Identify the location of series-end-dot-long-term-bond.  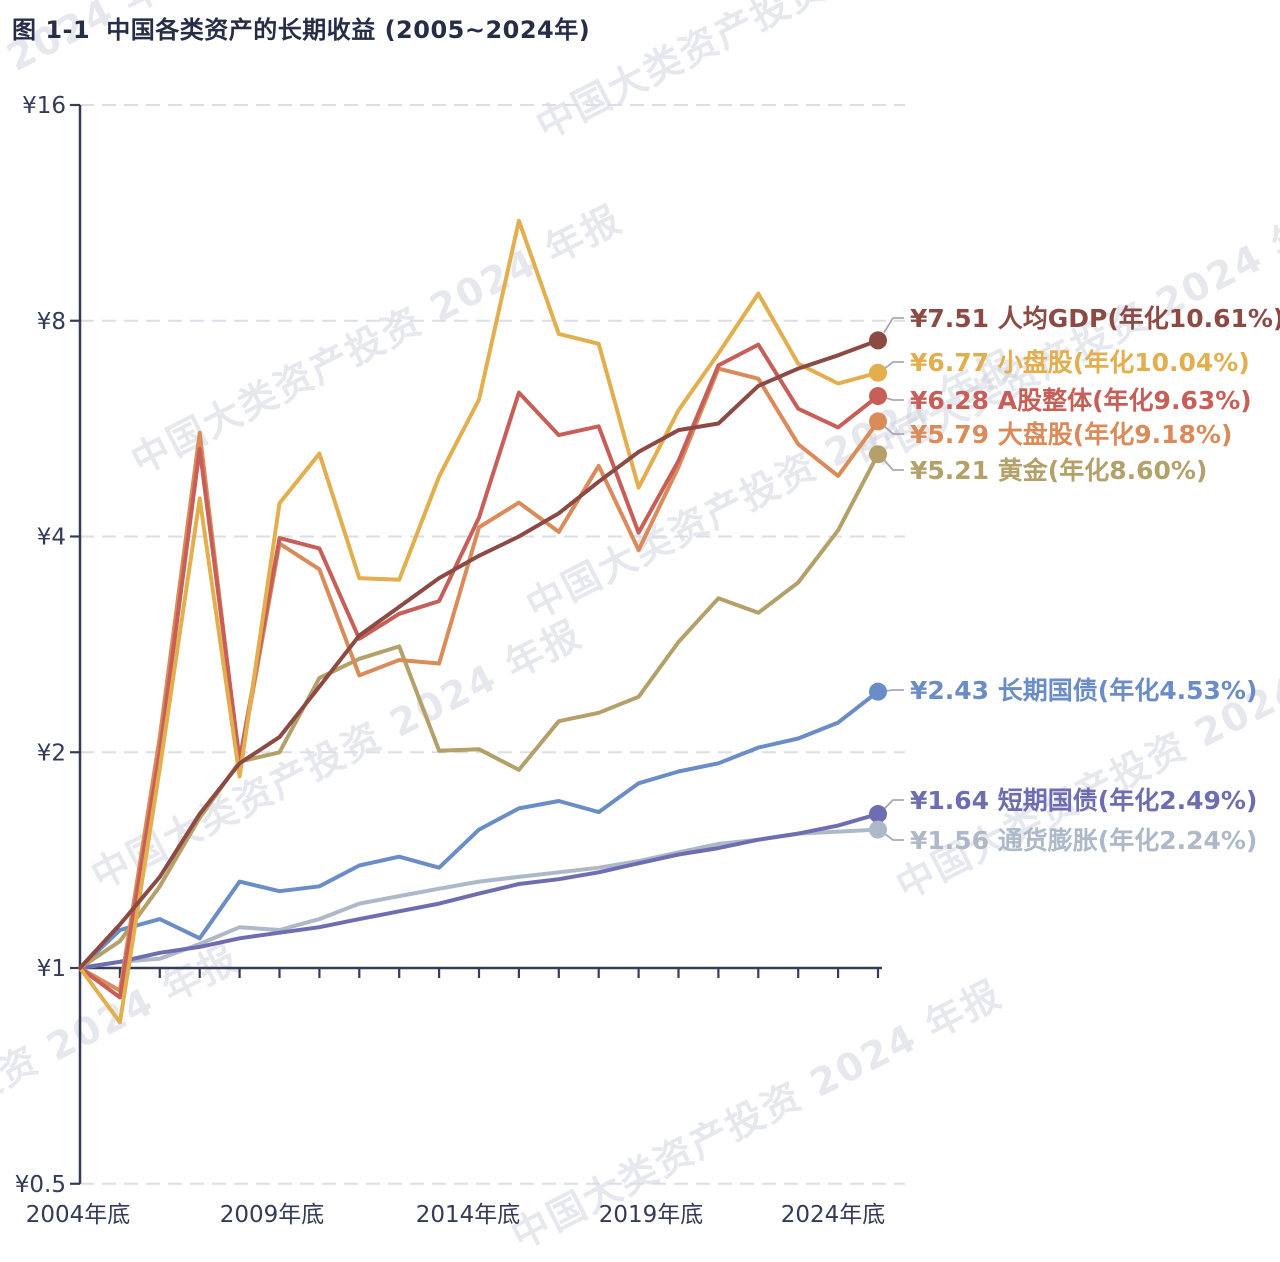
(878, 691).